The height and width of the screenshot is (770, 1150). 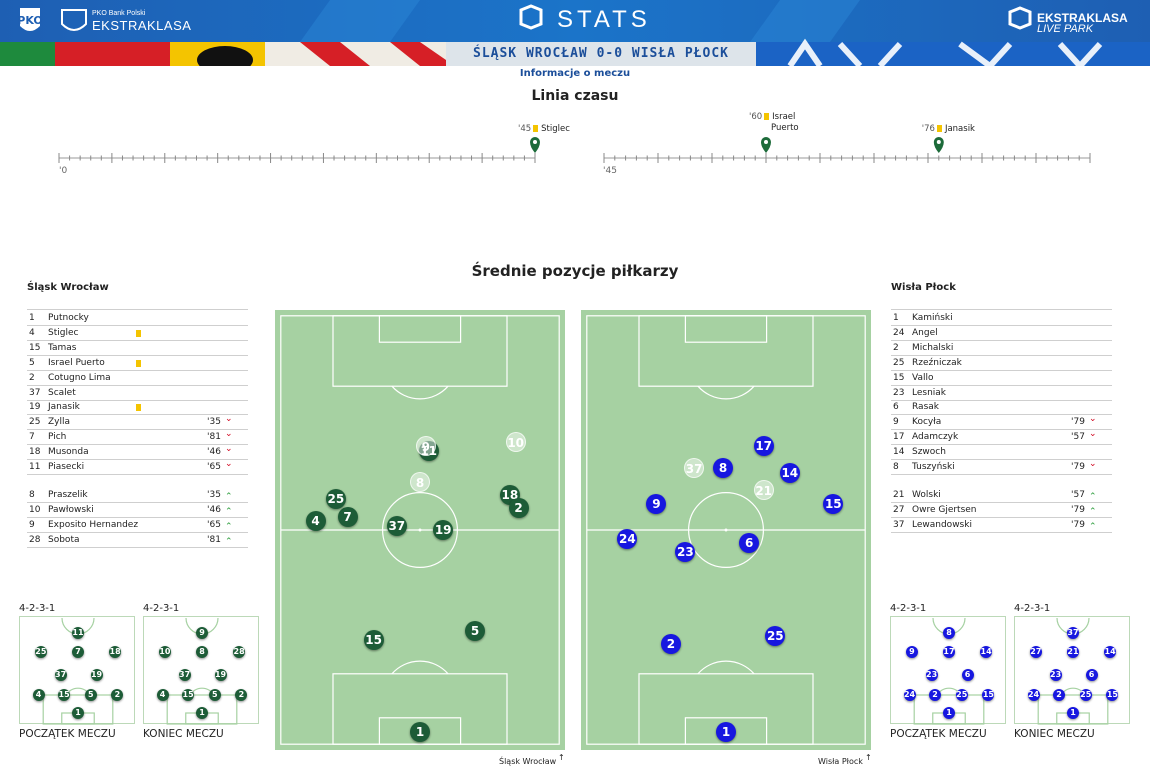 I want to click on player-row: 5 Israel Puerto, so click(x=137, y=363).